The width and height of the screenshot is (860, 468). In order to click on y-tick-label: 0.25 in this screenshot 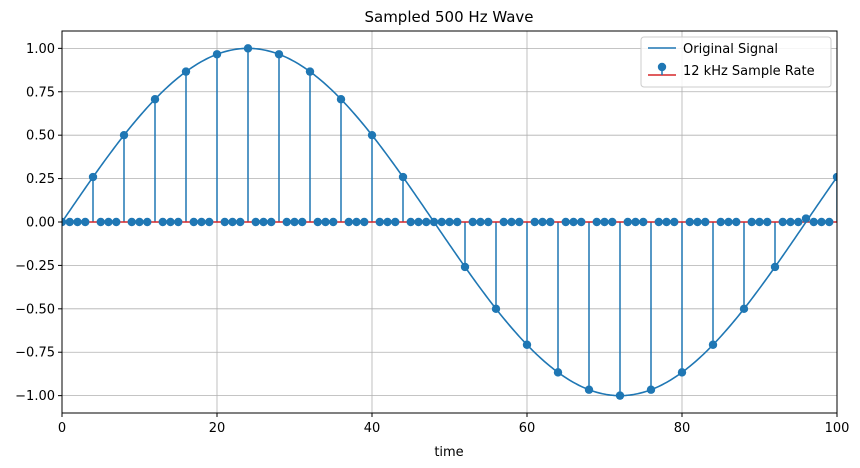, I will do `click(40, 179)`.